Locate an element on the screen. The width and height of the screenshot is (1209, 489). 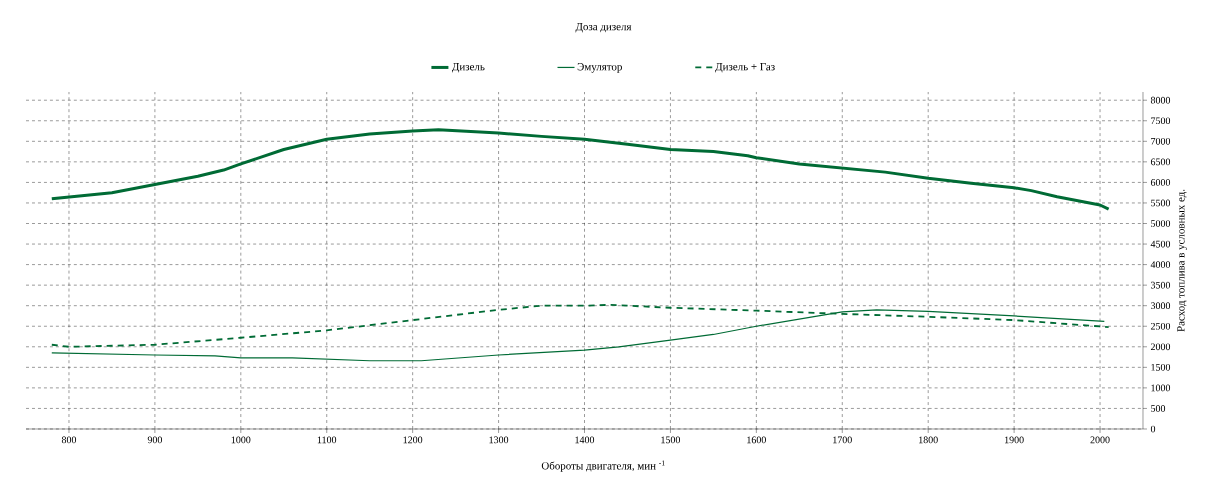
x-tick-label: 1500 is located at coordinates (671, 440).